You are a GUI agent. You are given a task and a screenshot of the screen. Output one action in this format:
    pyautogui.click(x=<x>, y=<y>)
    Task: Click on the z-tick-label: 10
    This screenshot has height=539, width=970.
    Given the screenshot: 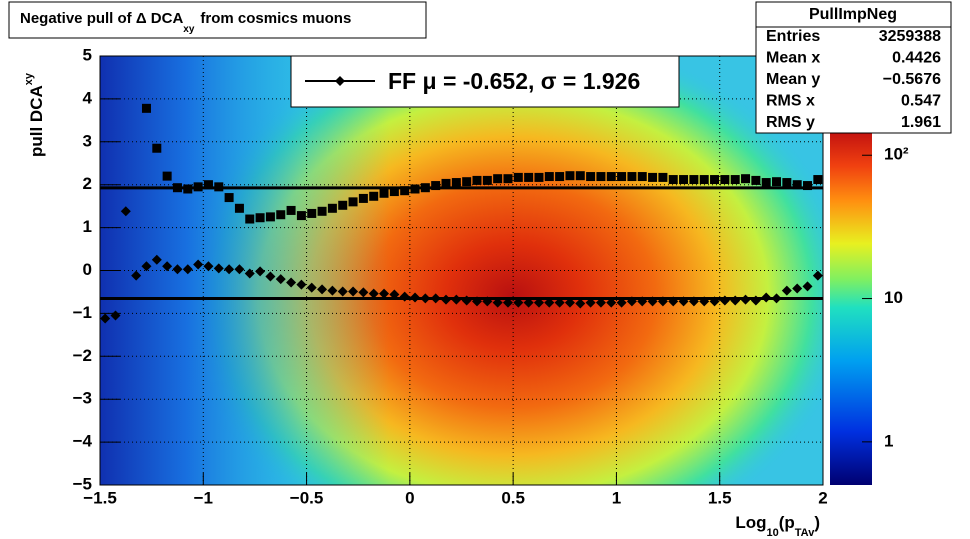 What is the action you would take?
    pyautogui.click(x=893, y=297)
    